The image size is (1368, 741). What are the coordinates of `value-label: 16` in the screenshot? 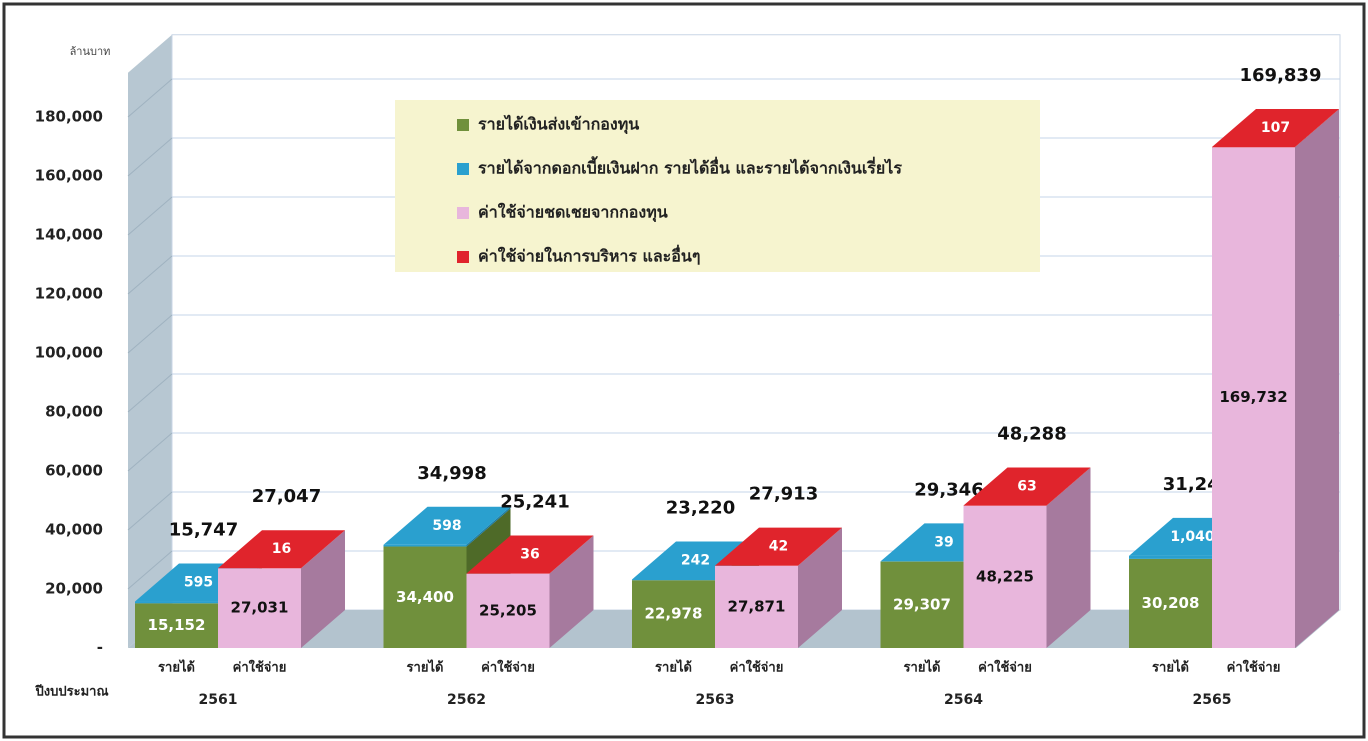 It's located at (281, 549).